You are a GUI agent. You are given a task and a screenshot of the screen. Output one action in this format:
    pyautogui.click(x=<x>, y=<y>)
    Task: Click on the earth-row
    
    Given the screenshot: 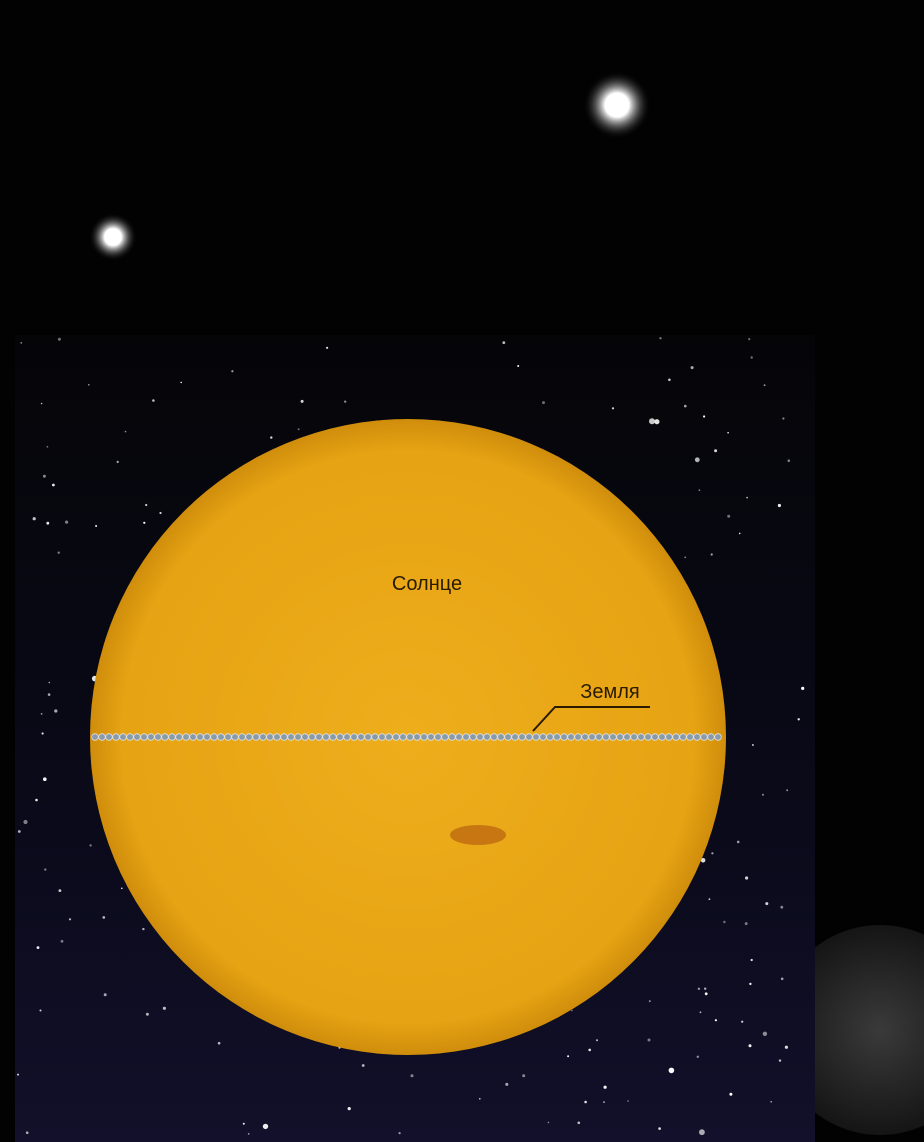 What is the action you would take?
    pyautogui.click(x=406, y=737)
    